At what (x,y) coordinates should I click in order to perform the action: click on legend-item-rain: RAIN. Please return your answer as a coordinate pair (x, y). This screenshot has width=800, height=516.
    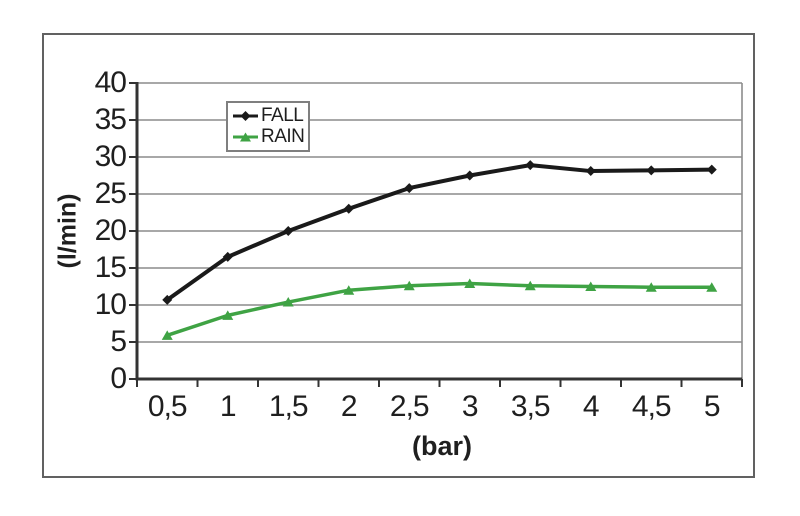
    Looking at the image, I should click on (268, 136).